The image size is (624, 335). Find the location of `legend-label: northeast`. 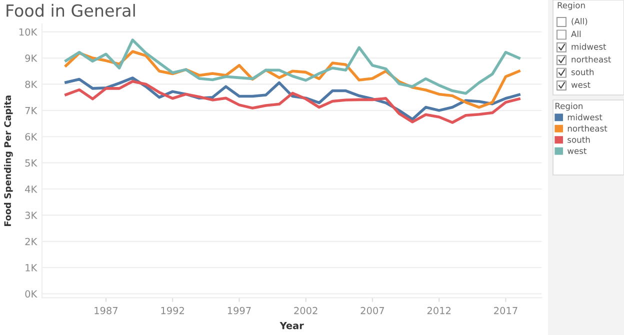

legend-label: northeast is located at coordinates (588, 128).